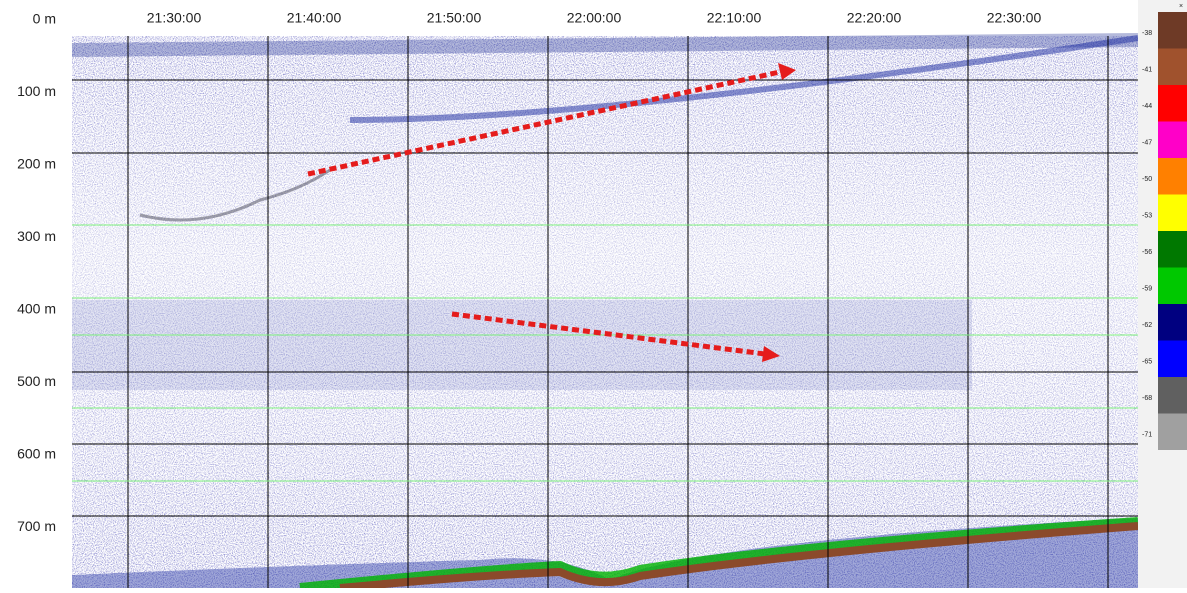  Describe the element at coordinates (1147, 106) in the screenshot. I see `colorbar-label: -44` at that location.